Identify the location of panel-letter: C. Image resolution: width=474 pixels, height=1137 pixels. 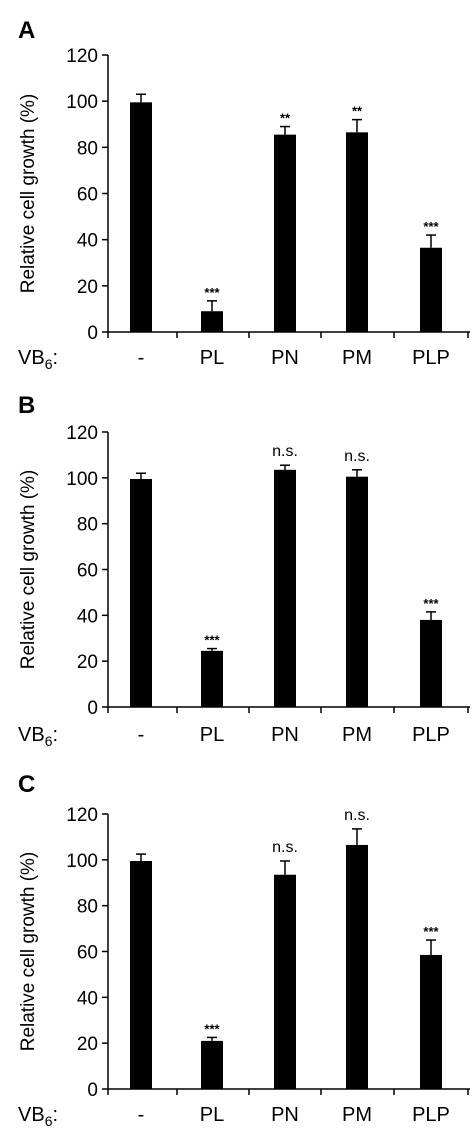
(26, 784).